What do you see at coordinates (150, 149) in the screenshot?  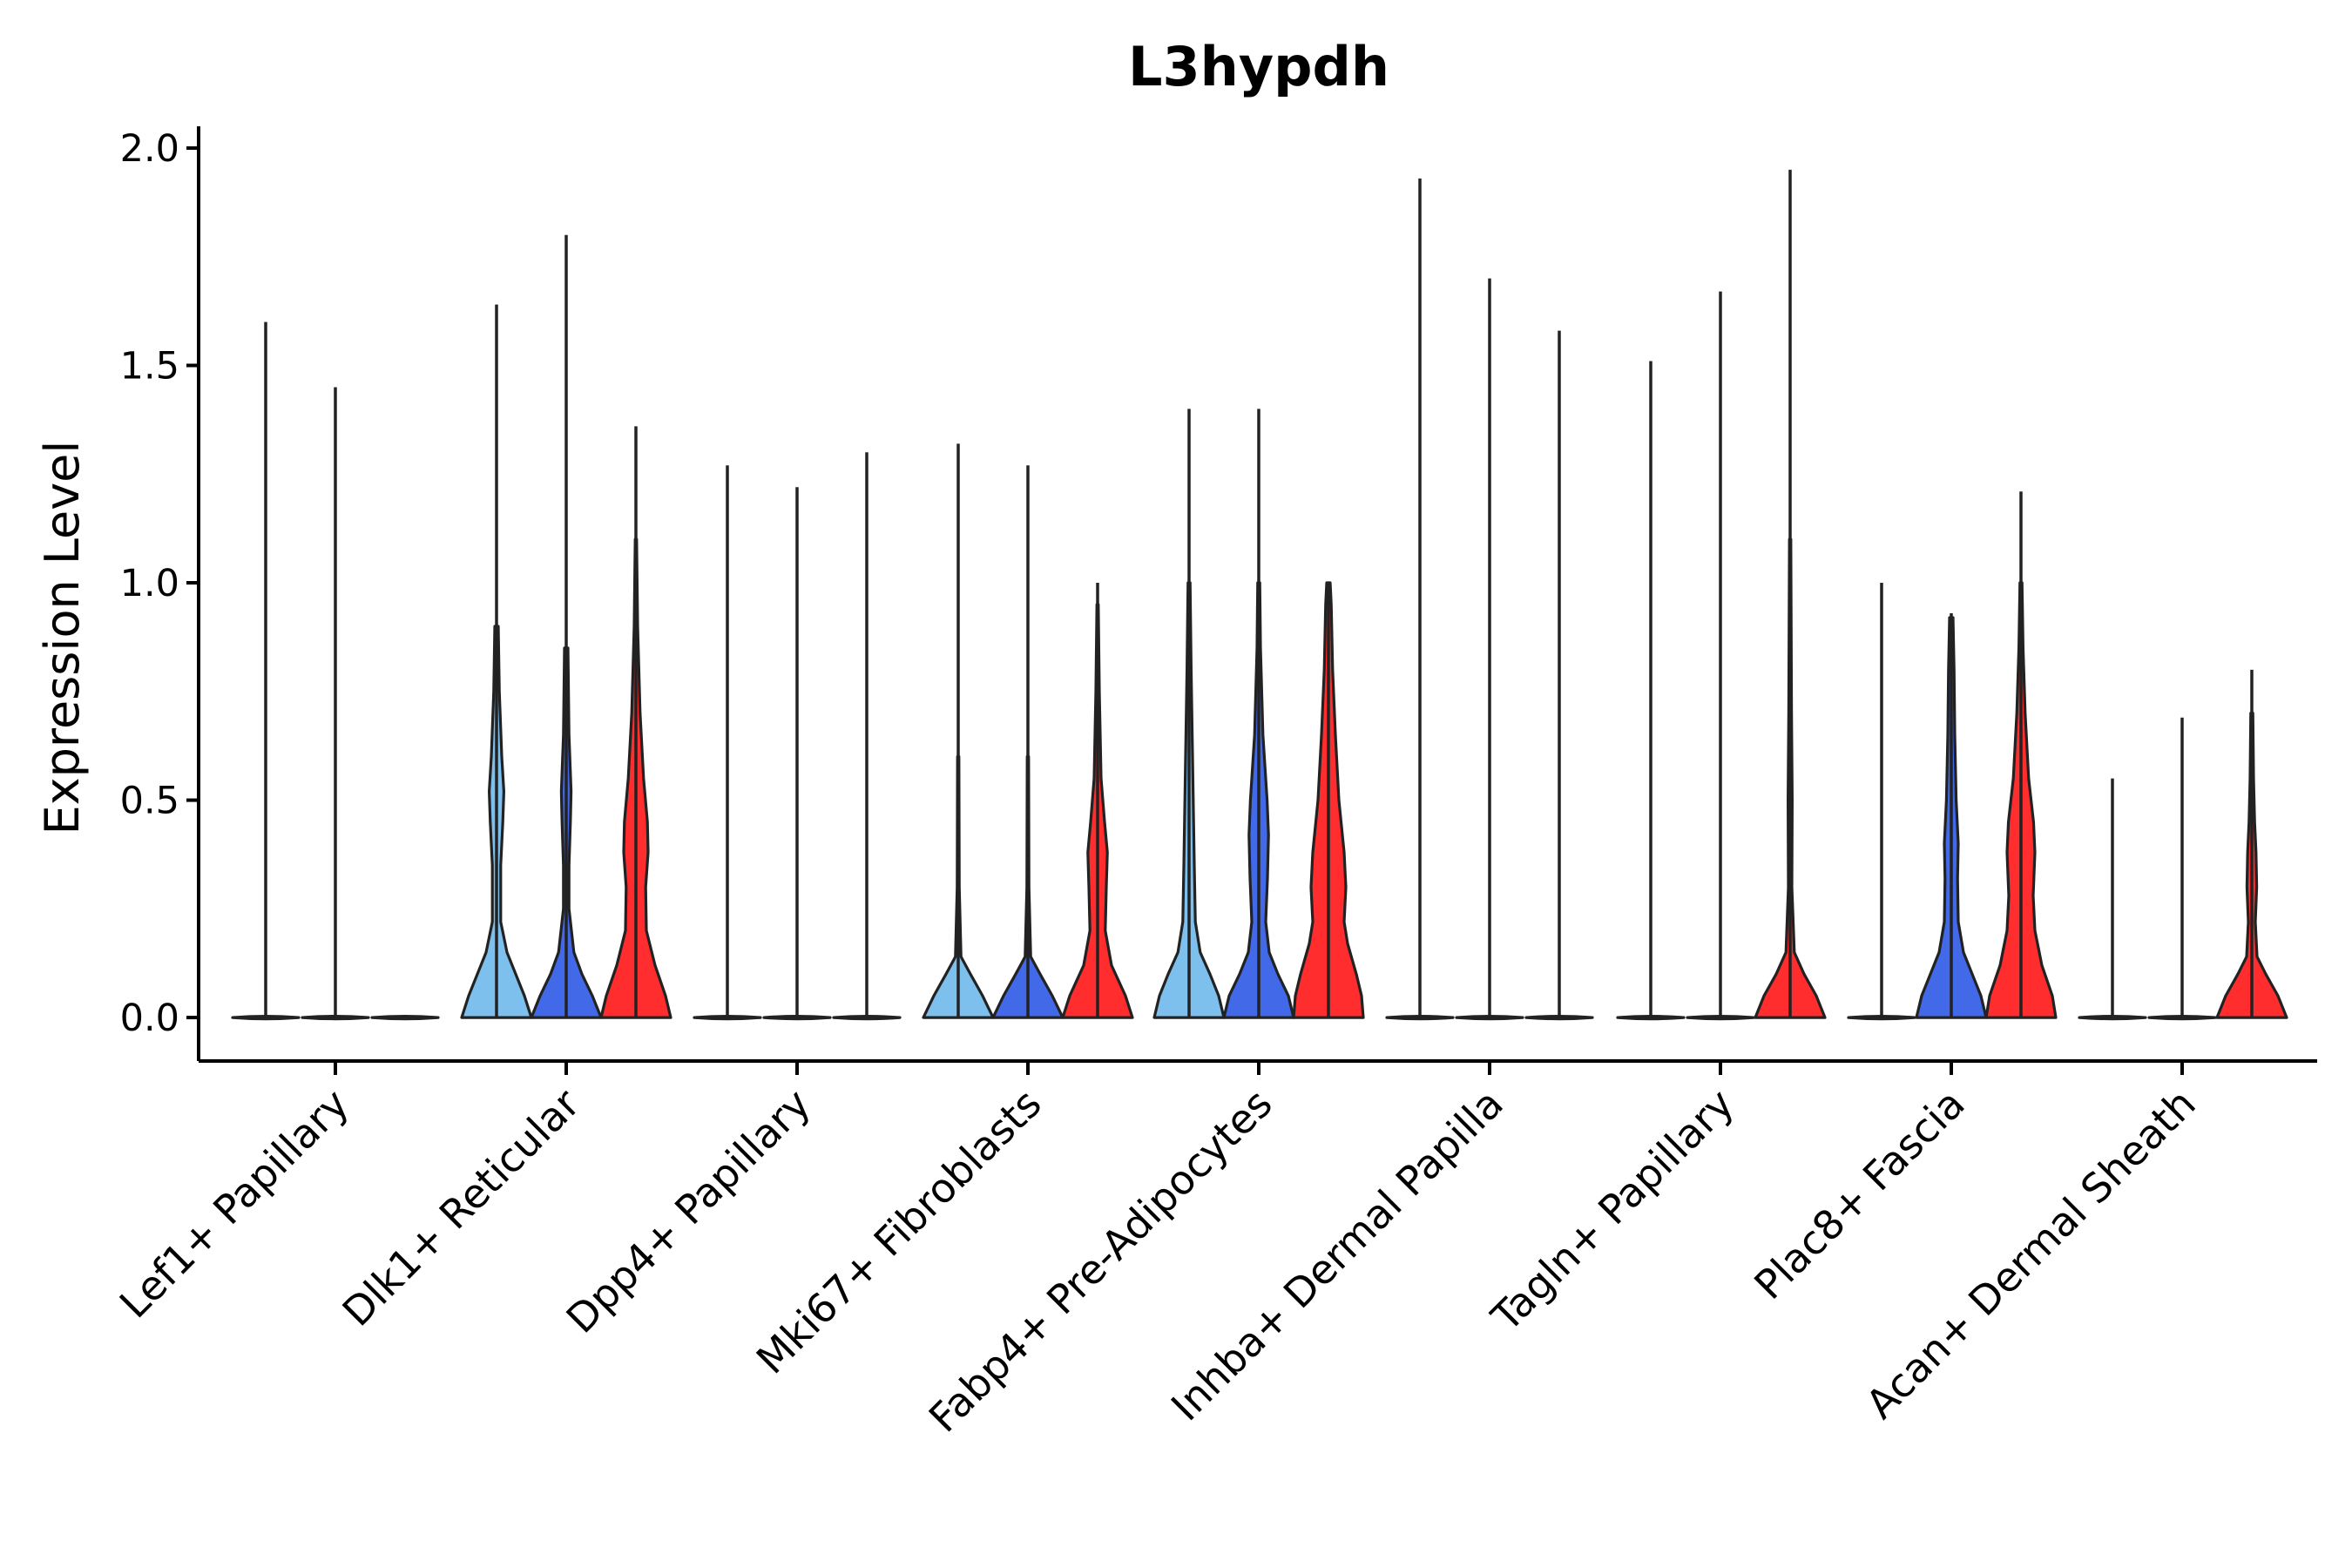 I see `y-tick-label: 2.0` at bounding box center [150, 149].